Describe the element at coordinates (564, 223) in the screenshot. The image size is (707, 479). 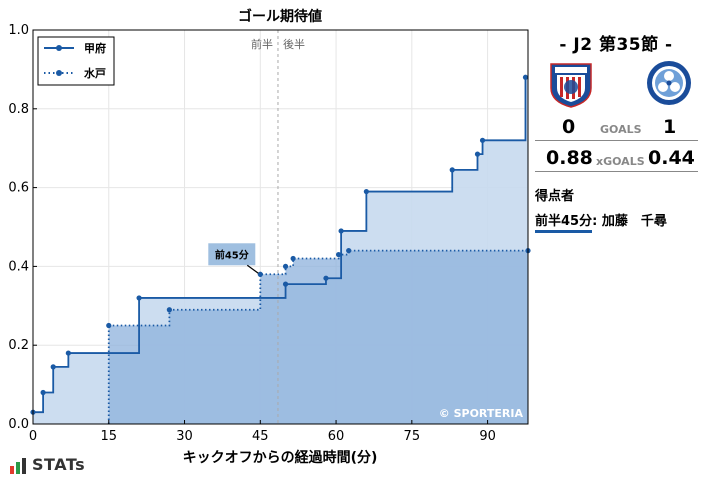
I see `scorer-time: 前半45分` at that location.